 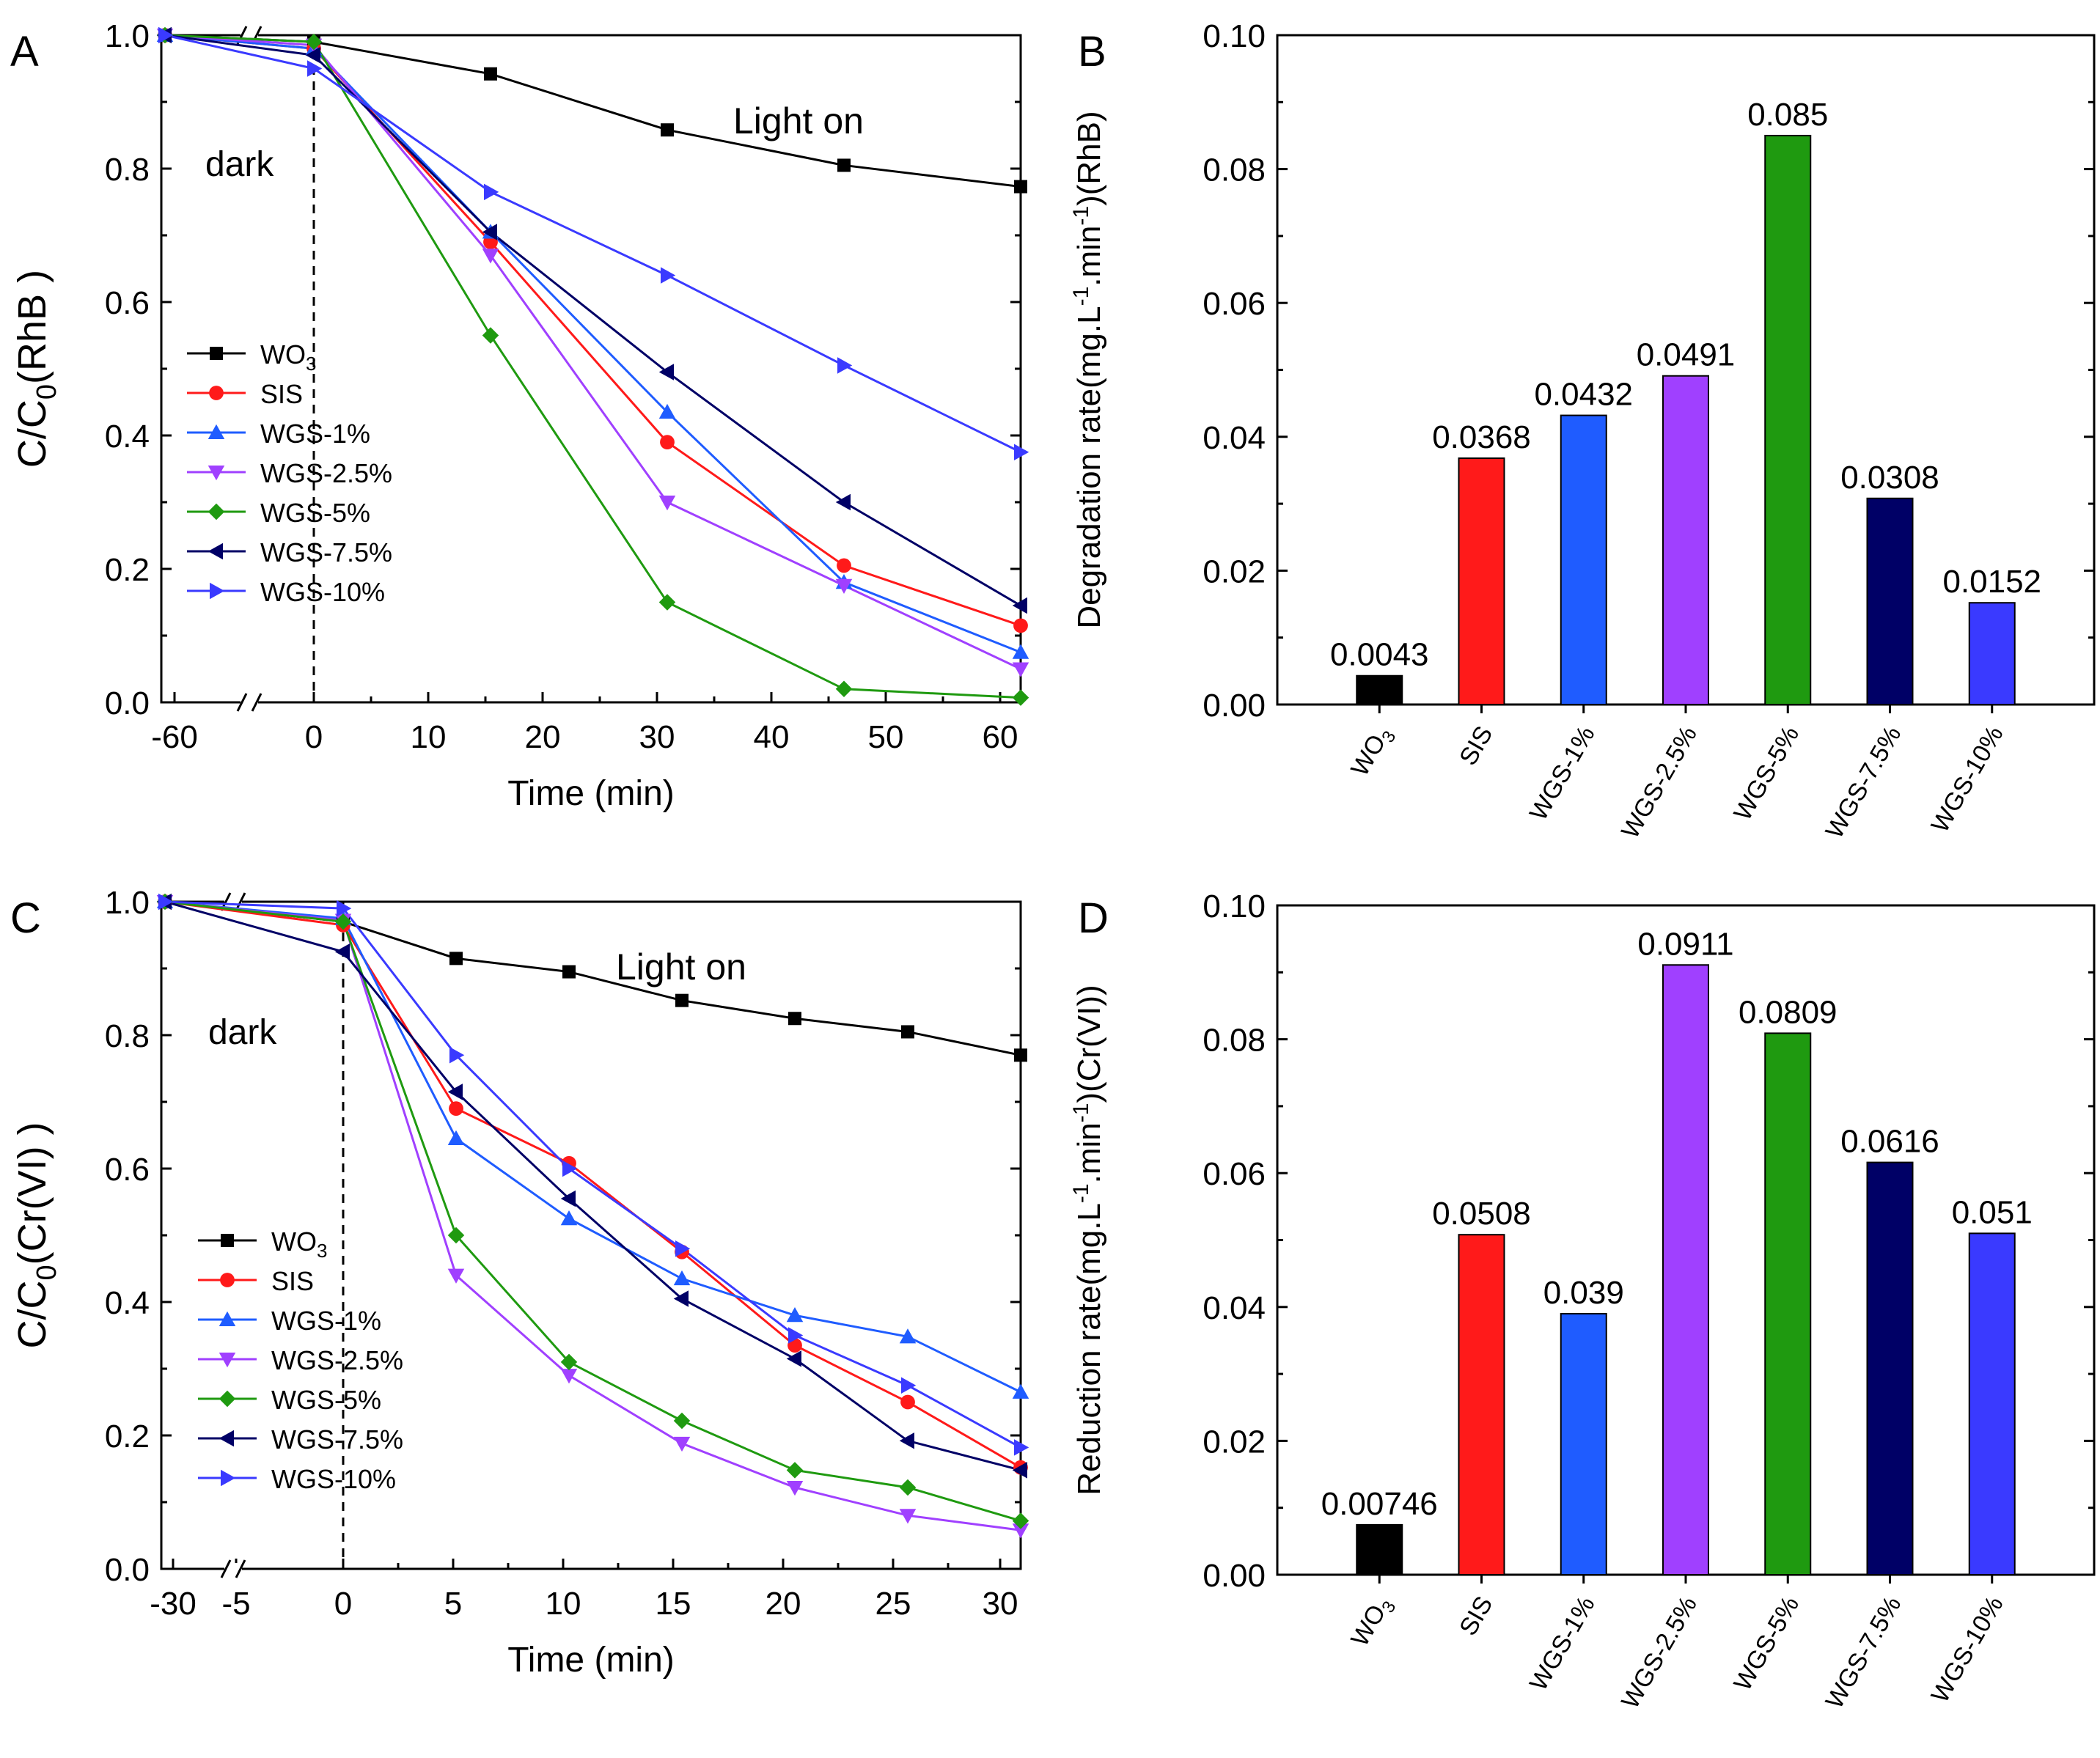 I want to click on legend-label: WGS-7.5%, so click(x=337, y=1439).